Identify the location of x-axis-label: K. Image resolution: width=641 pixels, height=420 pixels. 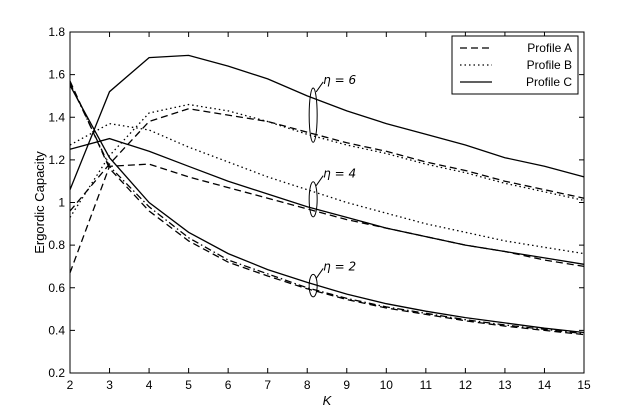
(328, 400).